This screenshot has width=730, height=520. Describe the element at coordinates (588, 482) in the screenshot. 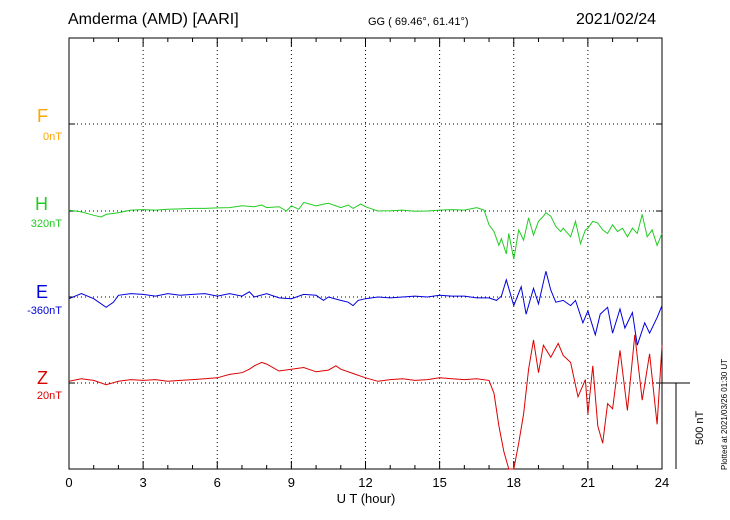

I see `x-tick-label: 21` at that location.